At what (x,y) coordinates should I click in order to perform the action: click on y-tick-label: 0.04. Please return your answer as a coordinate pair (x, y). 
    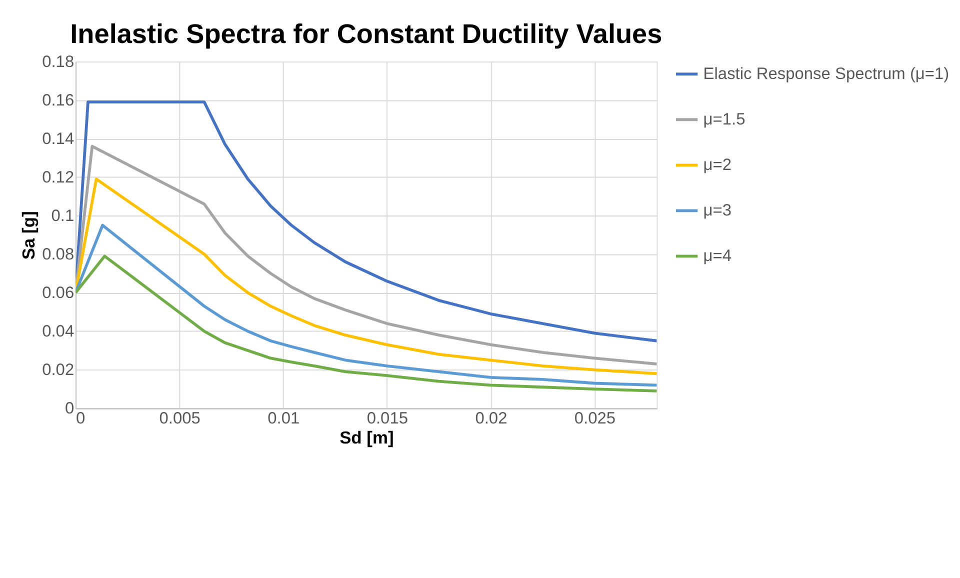
    Looking at the image, I should click on (58, 331).